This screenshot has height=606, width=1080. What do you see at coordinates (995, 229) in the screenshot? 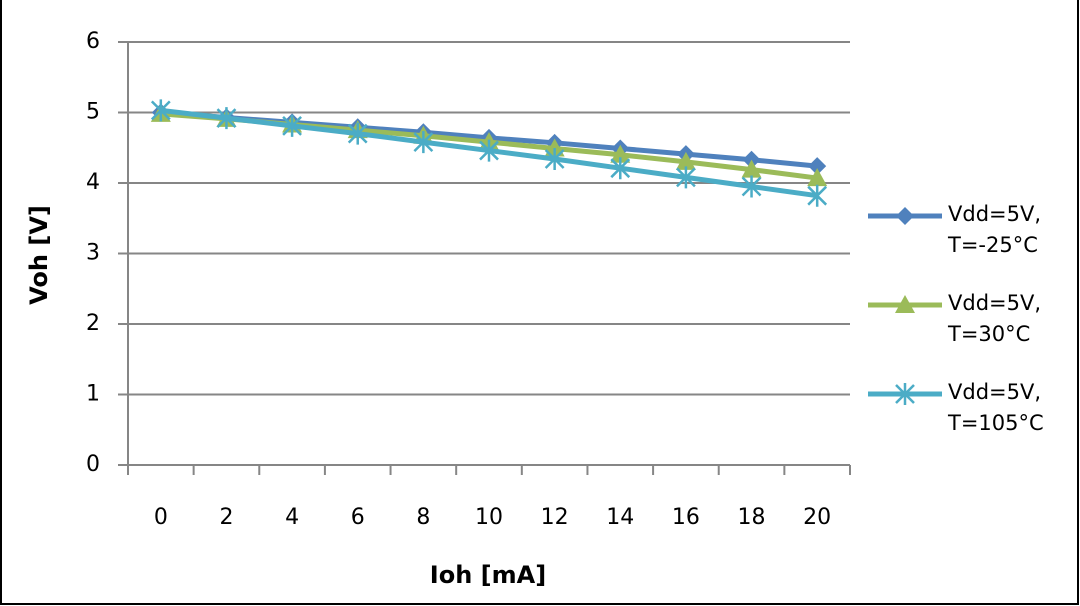
I see `legend-label: Vdd=5V, T=-25°C` at bounding box center [995, 229].